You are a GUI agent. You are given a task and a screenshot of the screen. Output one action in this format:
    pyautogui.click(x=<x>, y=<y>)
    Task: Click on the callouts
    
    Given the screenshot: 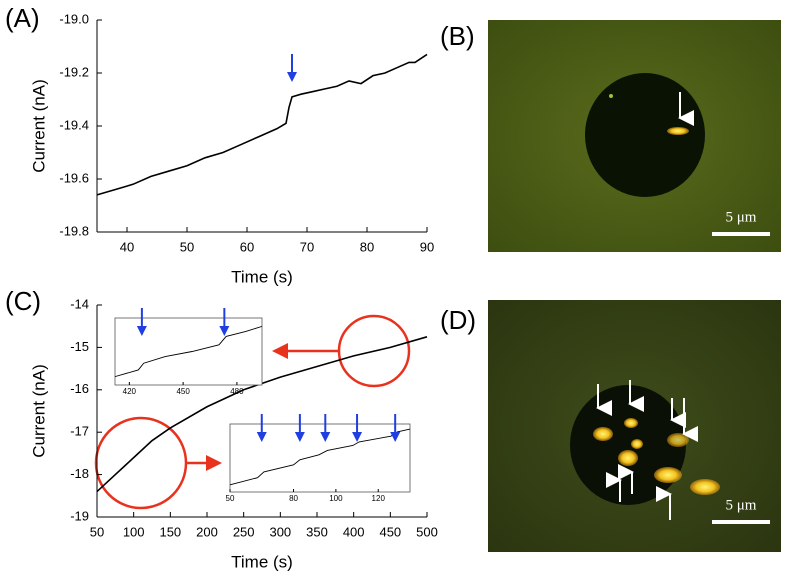 What is the action you would take?
    pyautogui.click(x=252, y=412)
    